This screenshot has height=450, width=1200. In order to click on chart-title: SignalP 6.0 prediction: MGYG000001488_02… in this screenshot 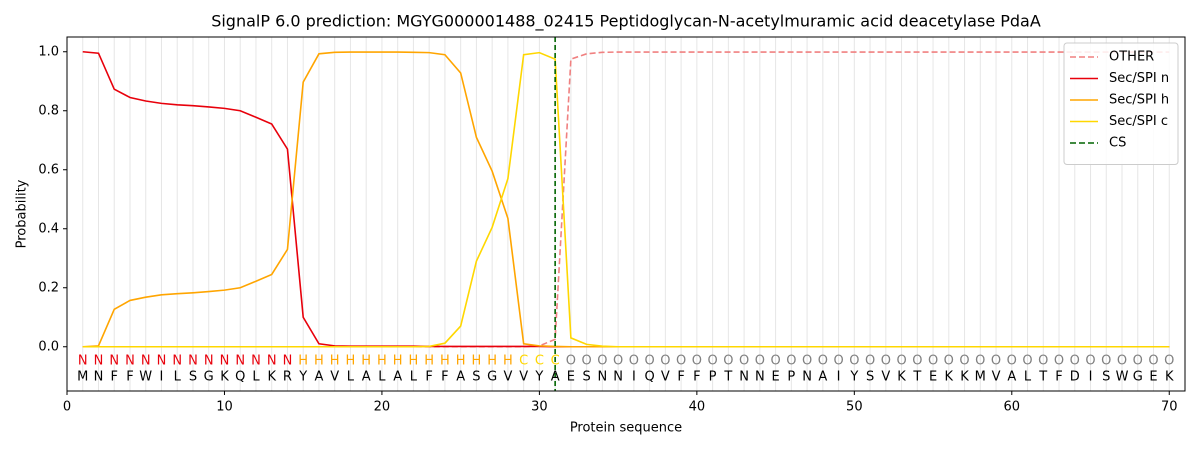, I will do `click(626, 22)`.